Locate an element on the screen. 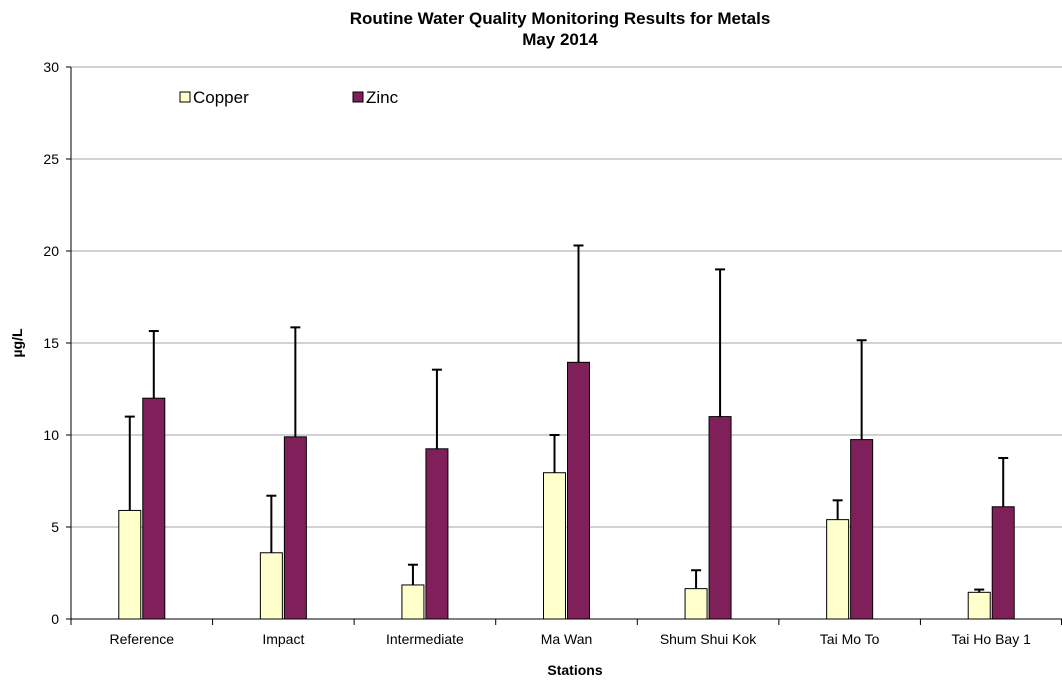  y-tick-label: 20 is located at coordinates (51, 251).